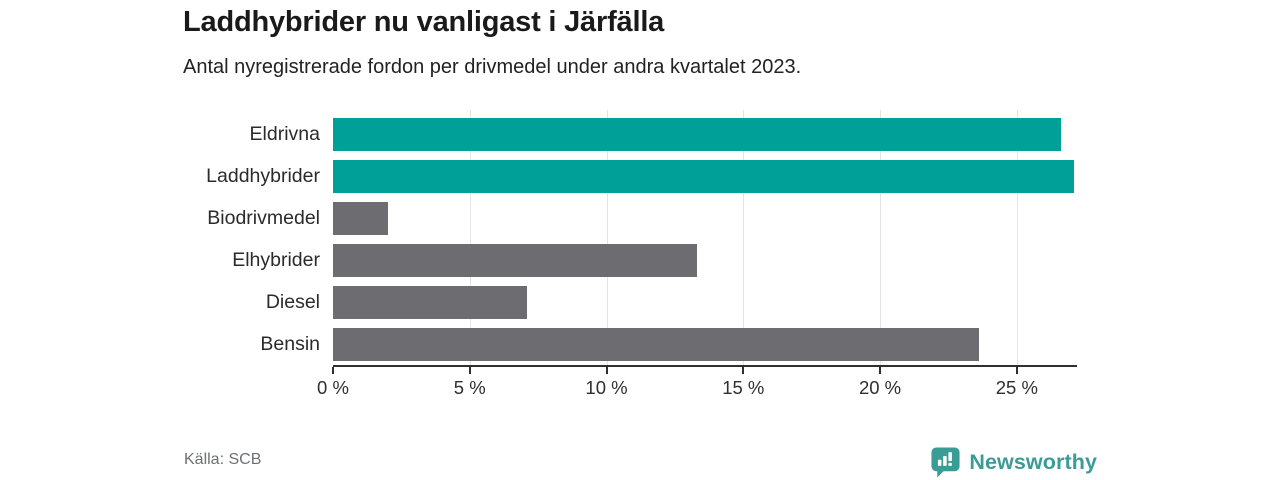 This screenshot has width=1280, height=480. I want to click on newsworthy-logo-icon, so click(945, 462).